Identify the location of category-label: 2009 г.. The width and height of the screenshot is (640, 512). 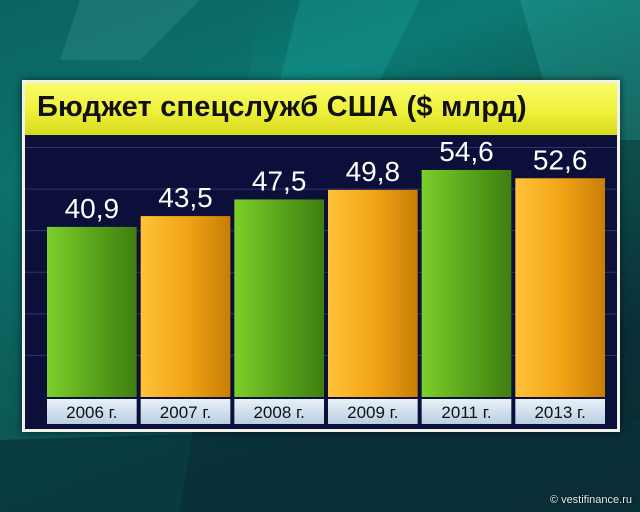
(372, 412).